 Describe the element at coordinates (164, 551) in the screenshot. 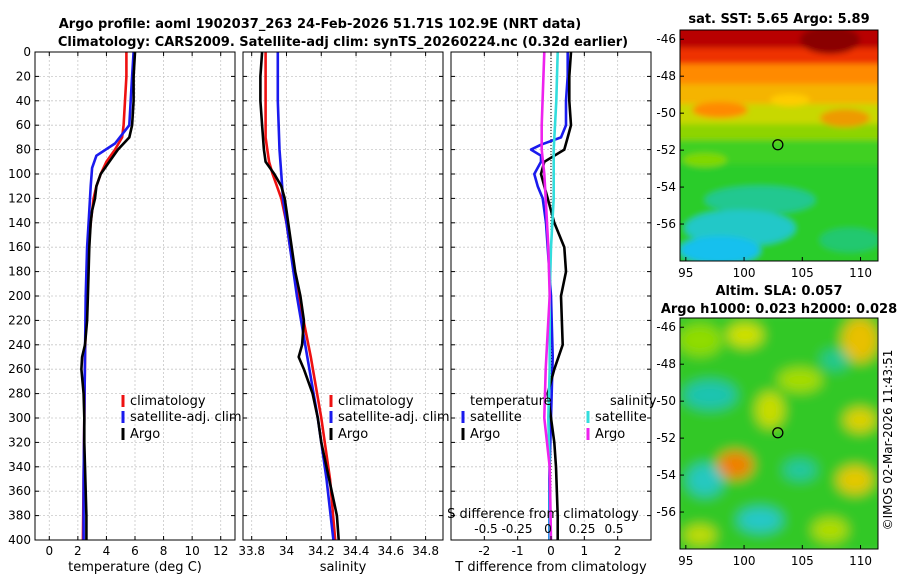

I see `x-tick-label: 8` at that location.